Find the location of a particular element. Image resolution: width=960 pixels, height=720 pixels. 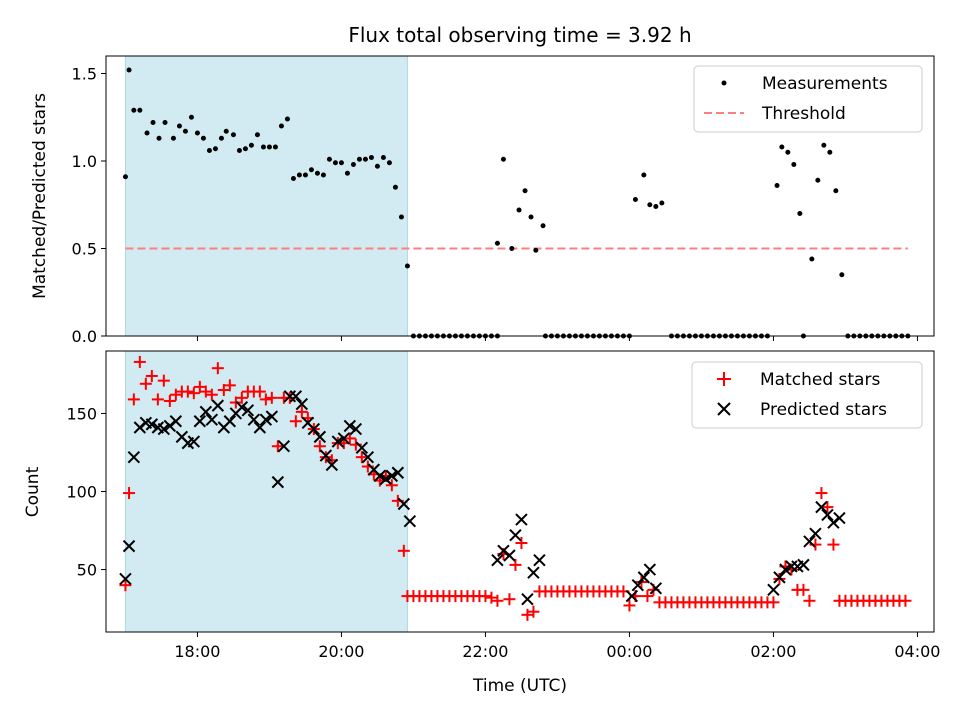

bottom-x-tick-label: 00:00 is located at coordinates (629, 651).